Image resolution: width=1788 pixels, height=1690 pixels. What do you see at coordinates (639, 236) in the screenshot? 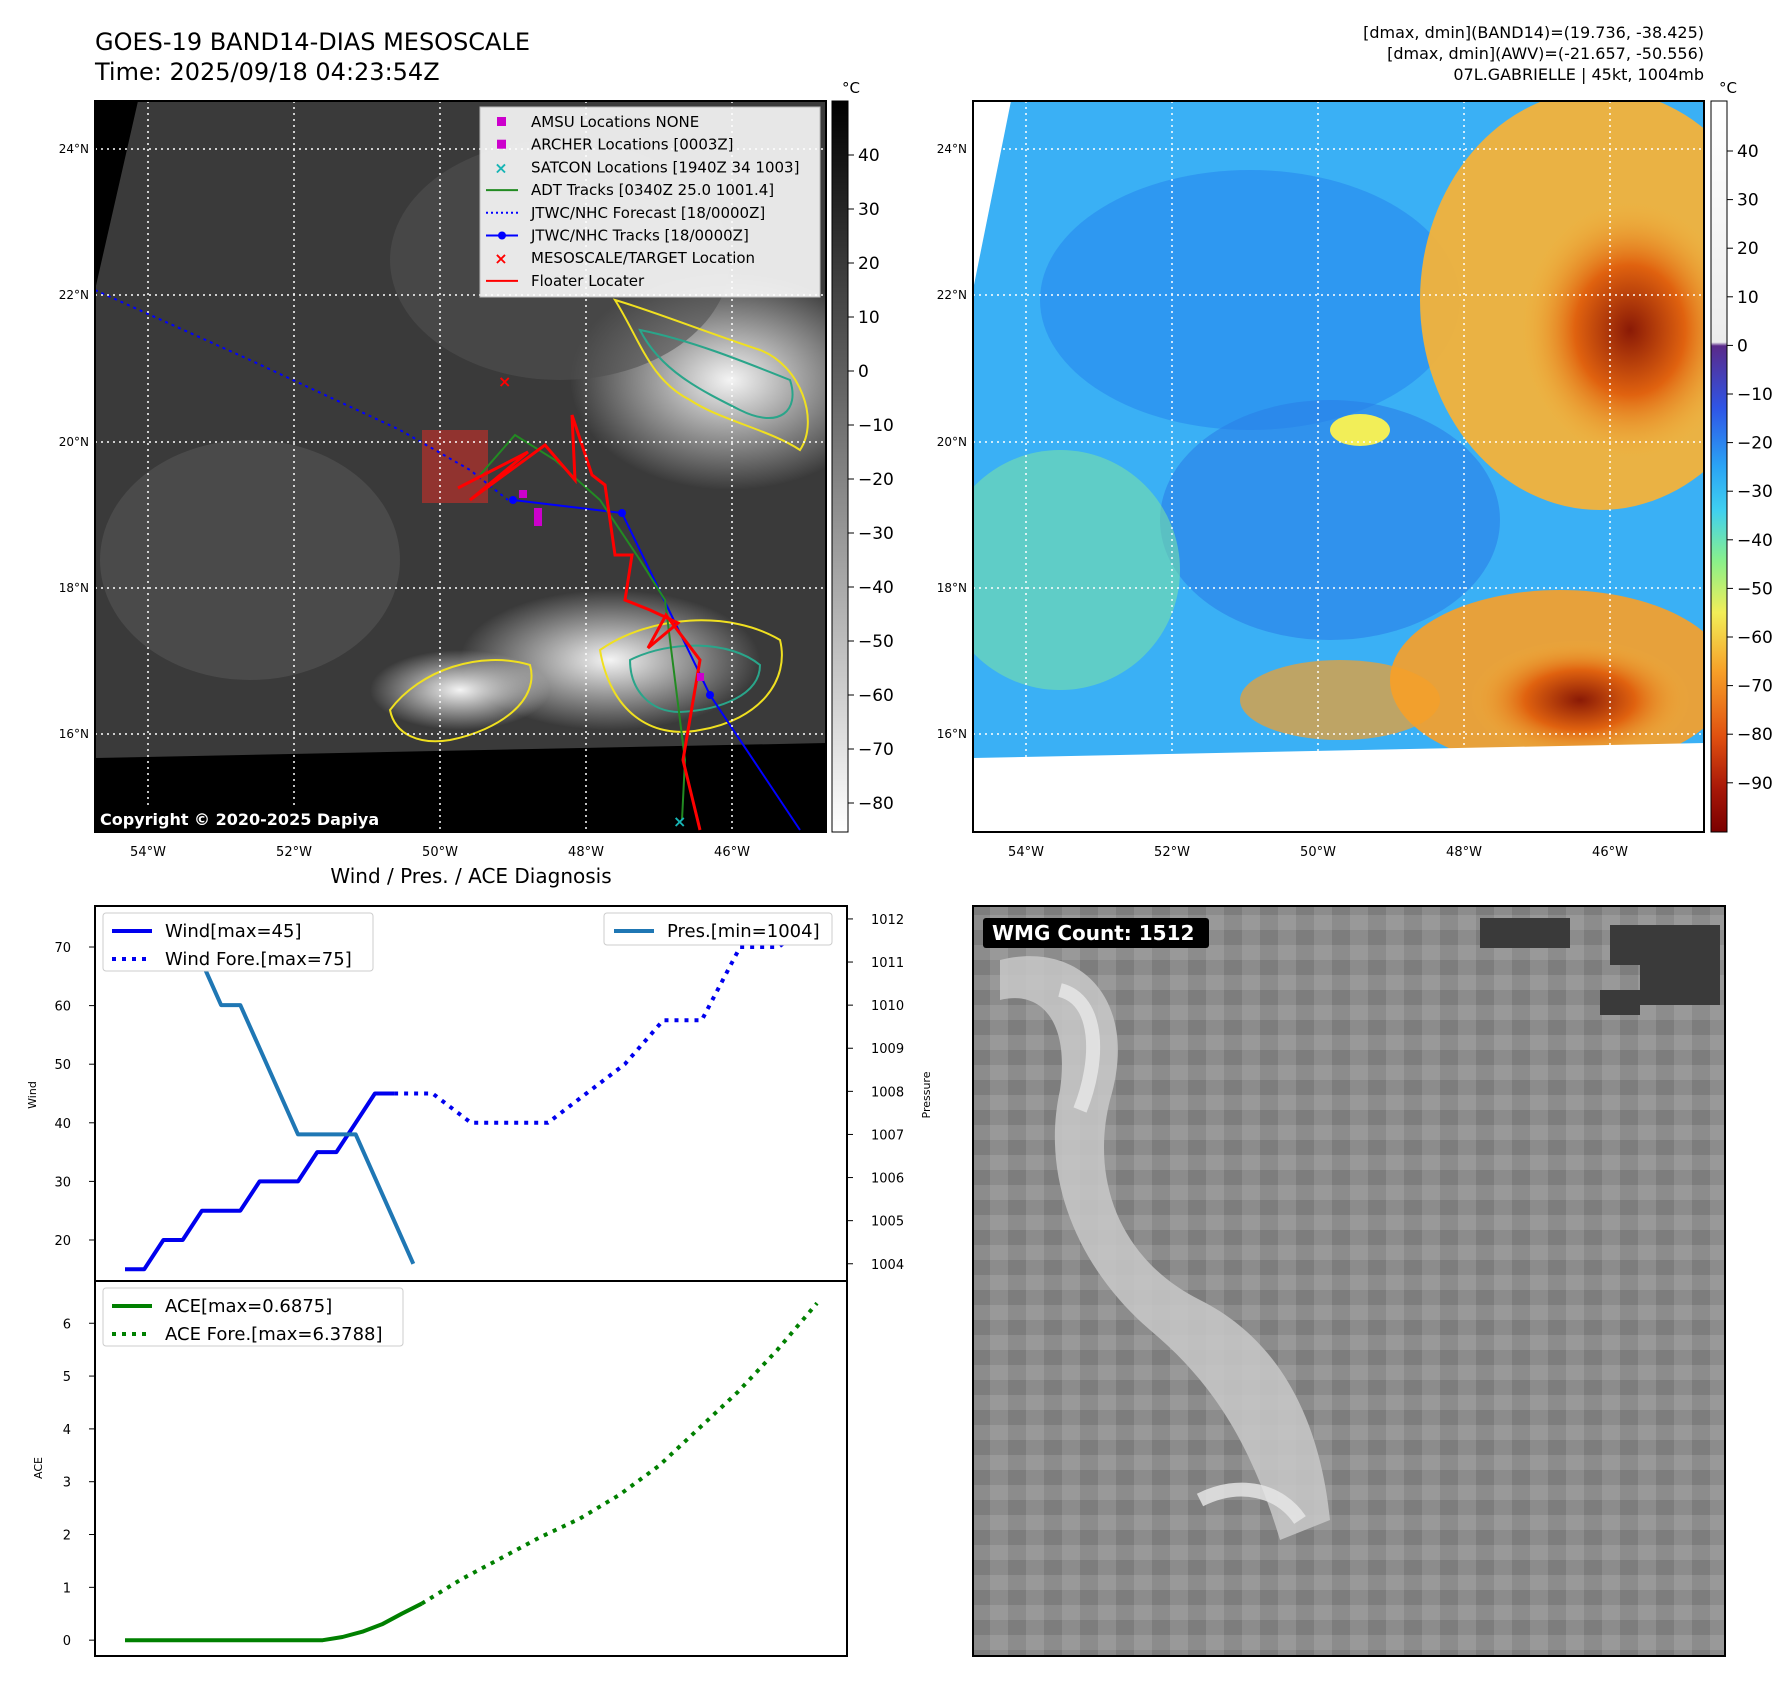
I see `legend-entry-label: JTWC/NHC Tracks [18/0000Z]` at bounding box center [639, 236].